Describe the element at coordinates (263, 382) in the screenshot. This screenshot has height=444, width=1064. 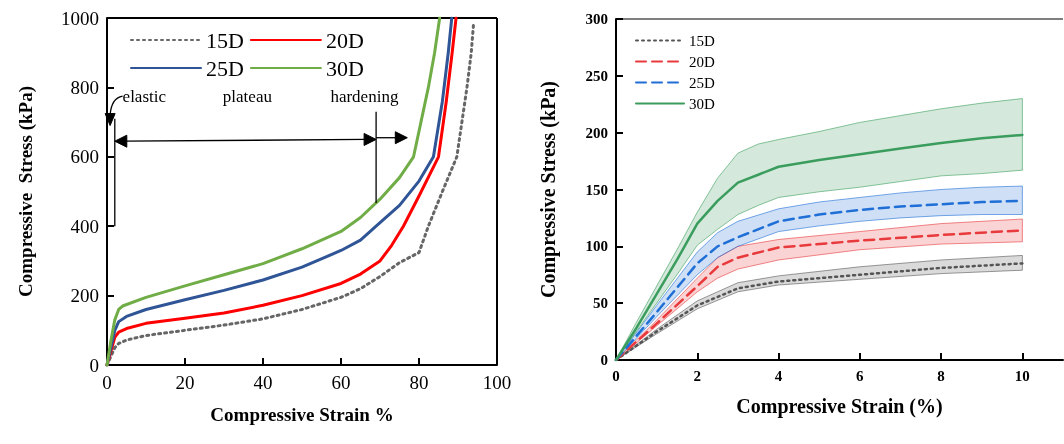
I see `x-tick-label: 40` at that location.